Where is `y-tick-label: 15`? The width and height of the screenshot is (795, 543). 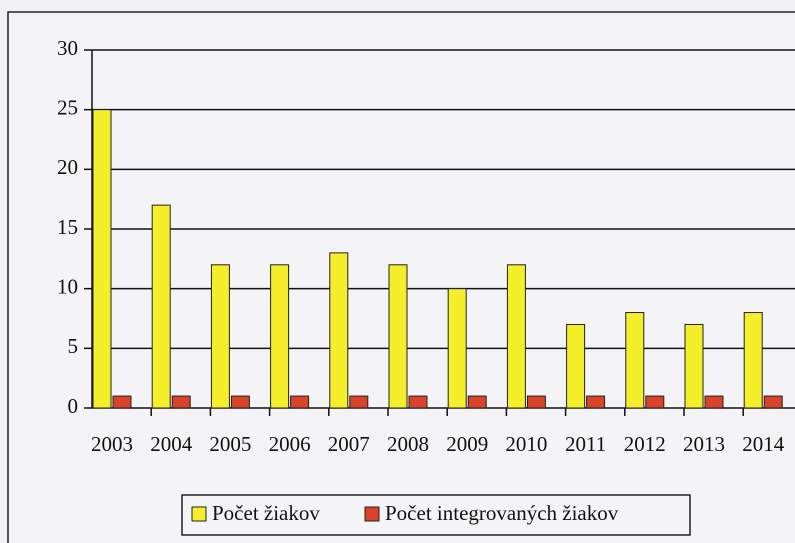 y-tick-label: 15 is located at coordinates (67, 227).